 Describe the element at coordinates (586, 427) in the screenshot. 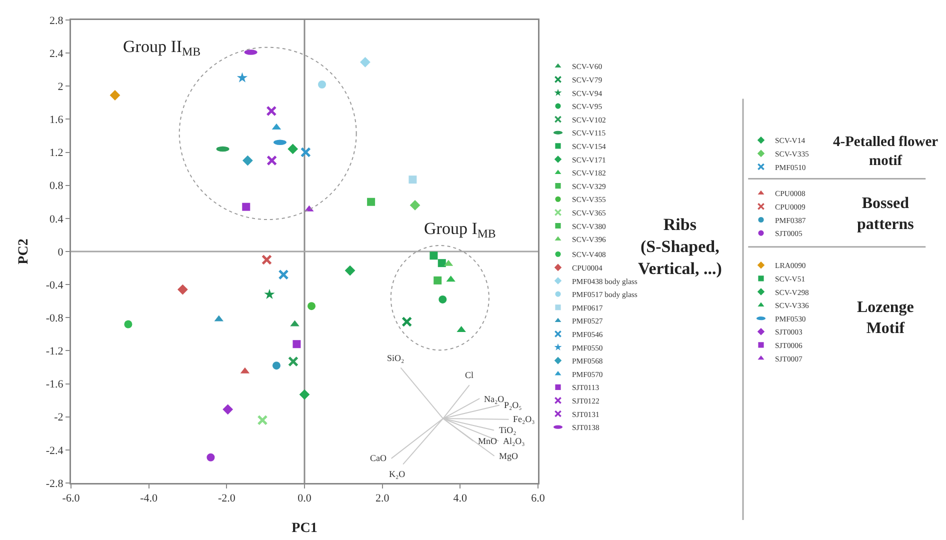

I see `legend-label: SJT0138` at that location.